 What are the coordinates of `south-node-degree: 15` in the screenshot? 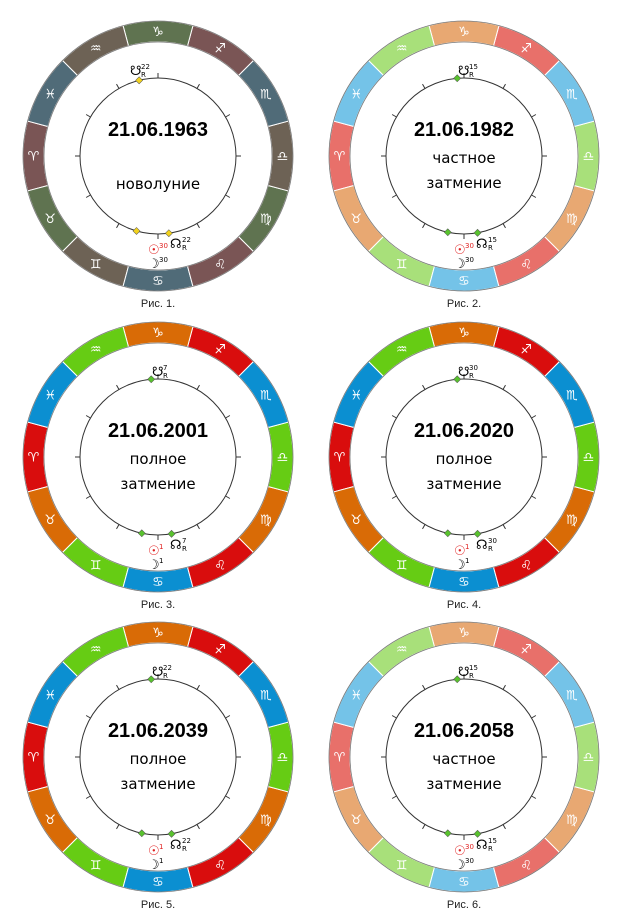 It's located at (473, 67).